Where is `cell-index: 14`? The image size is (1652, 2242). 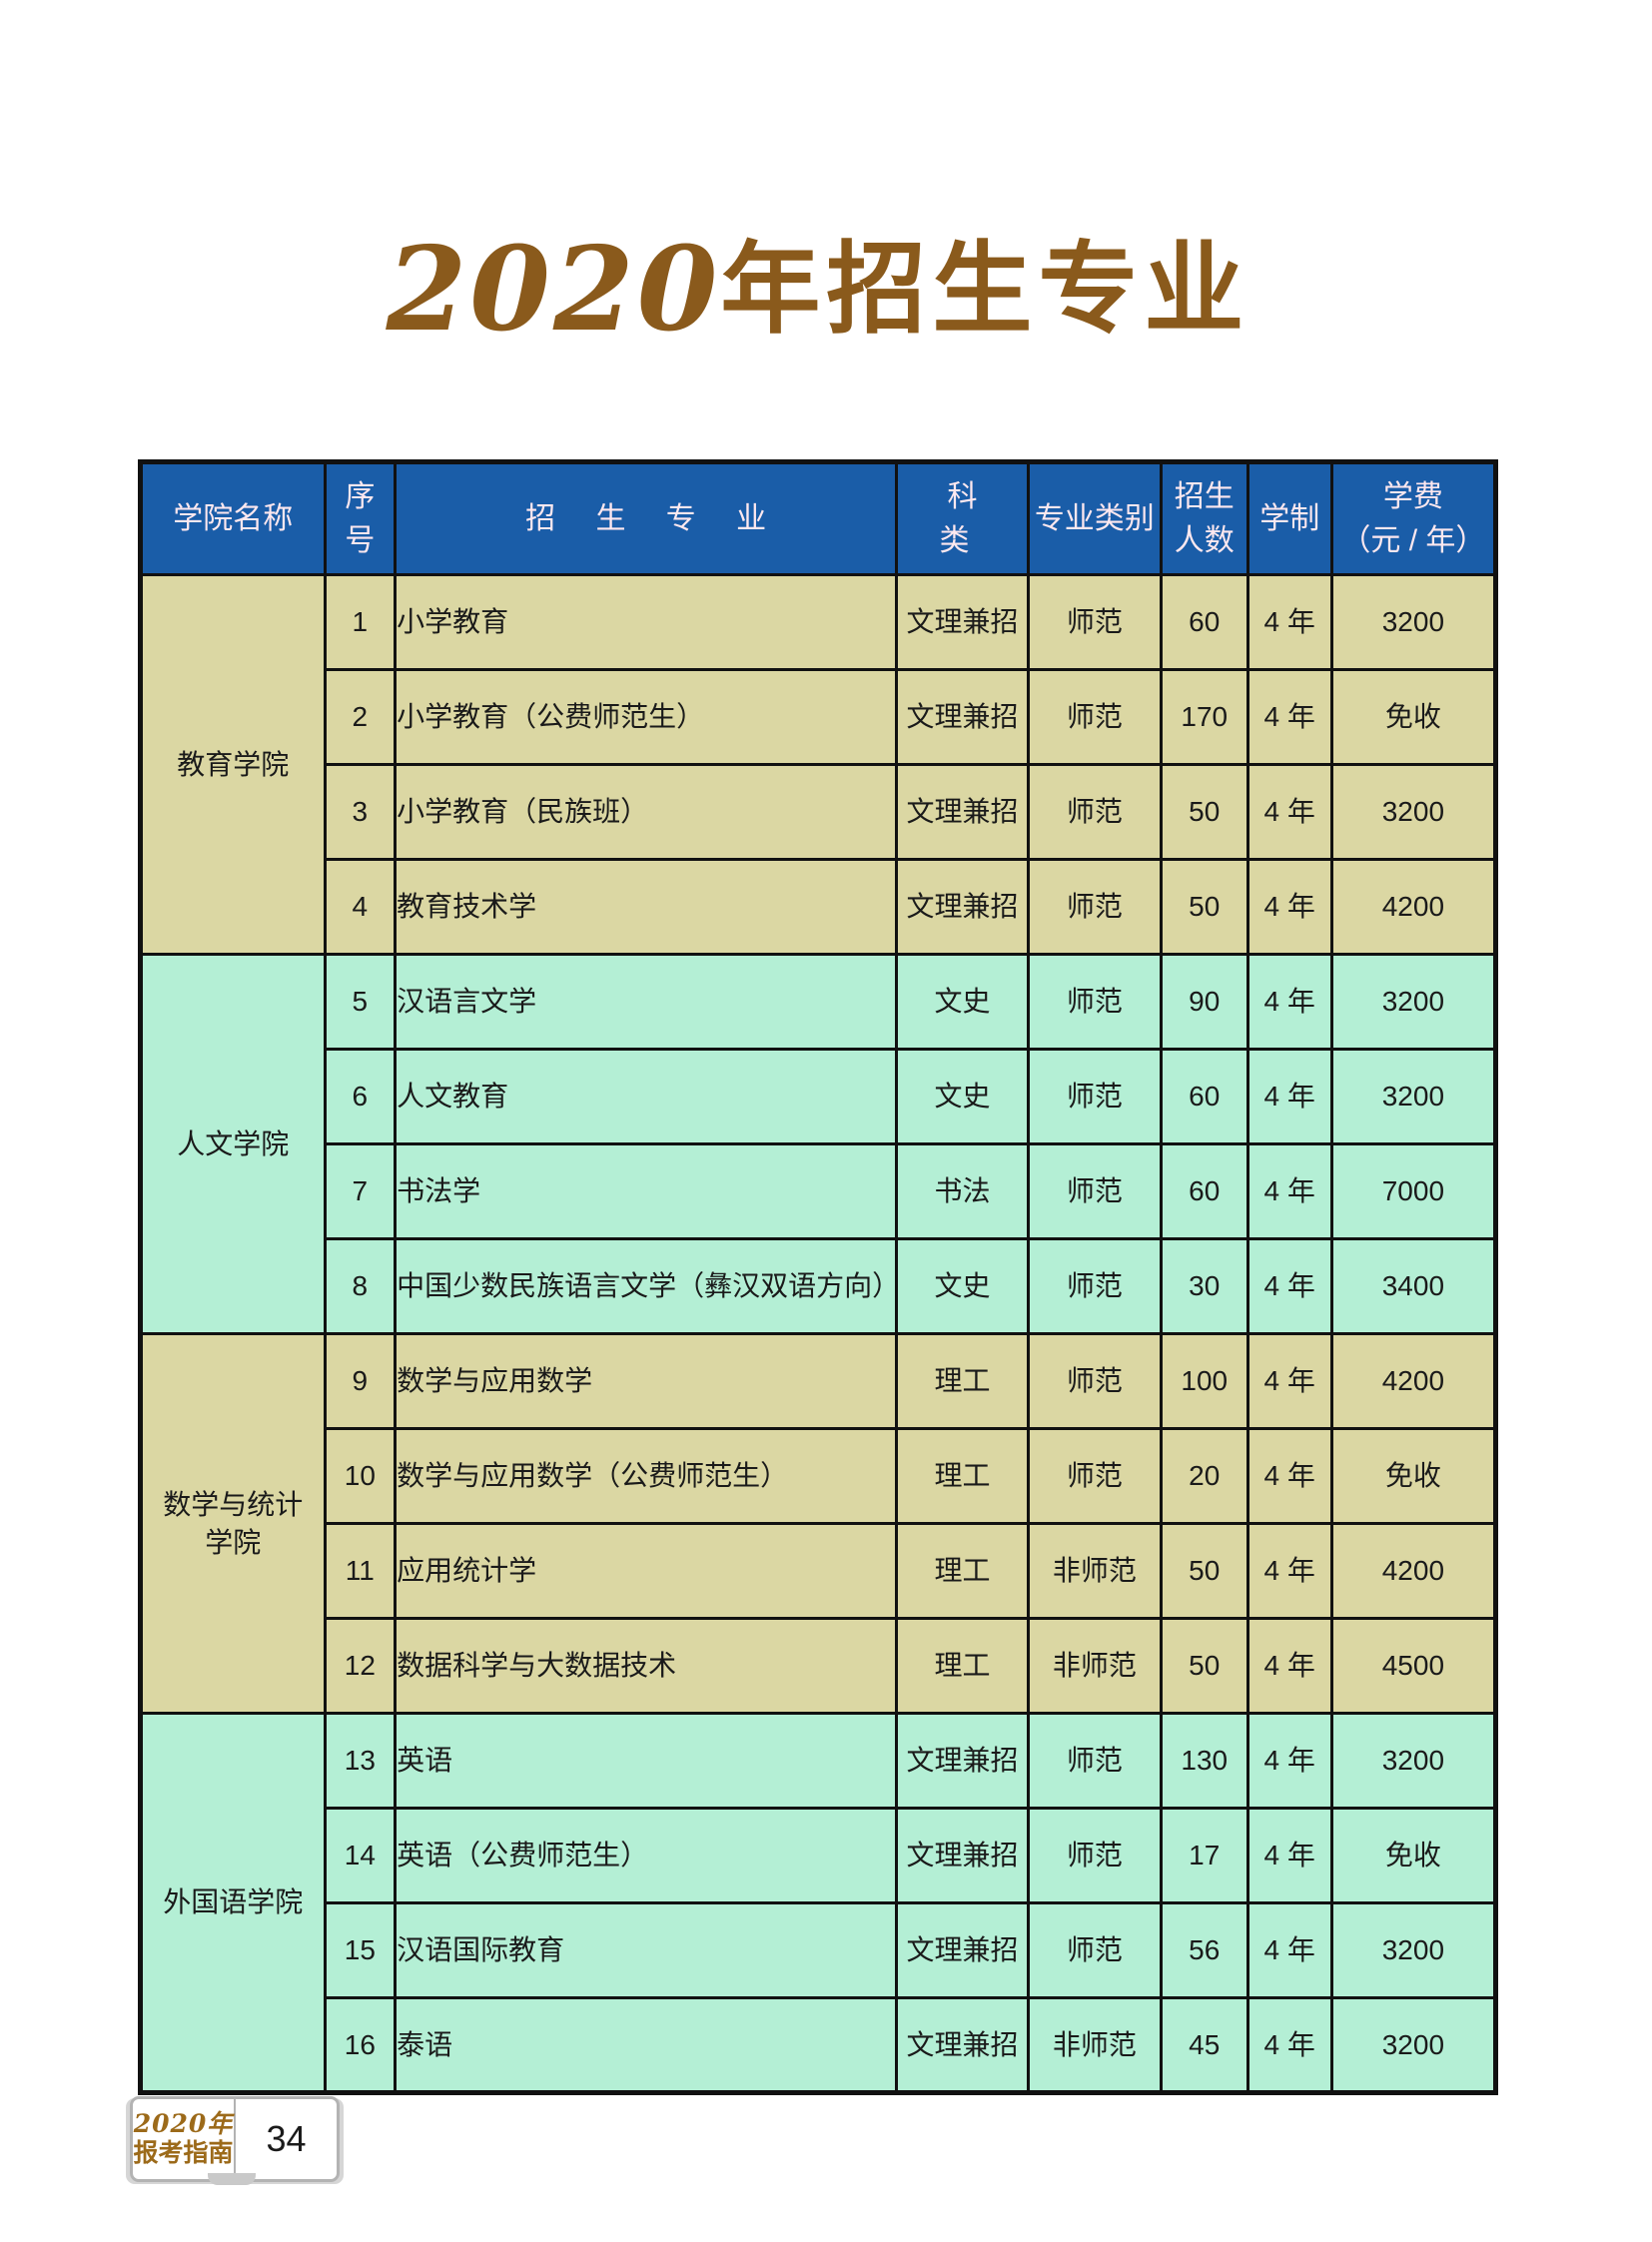 cell-index: 14 is located at coordinates (360, 1855).